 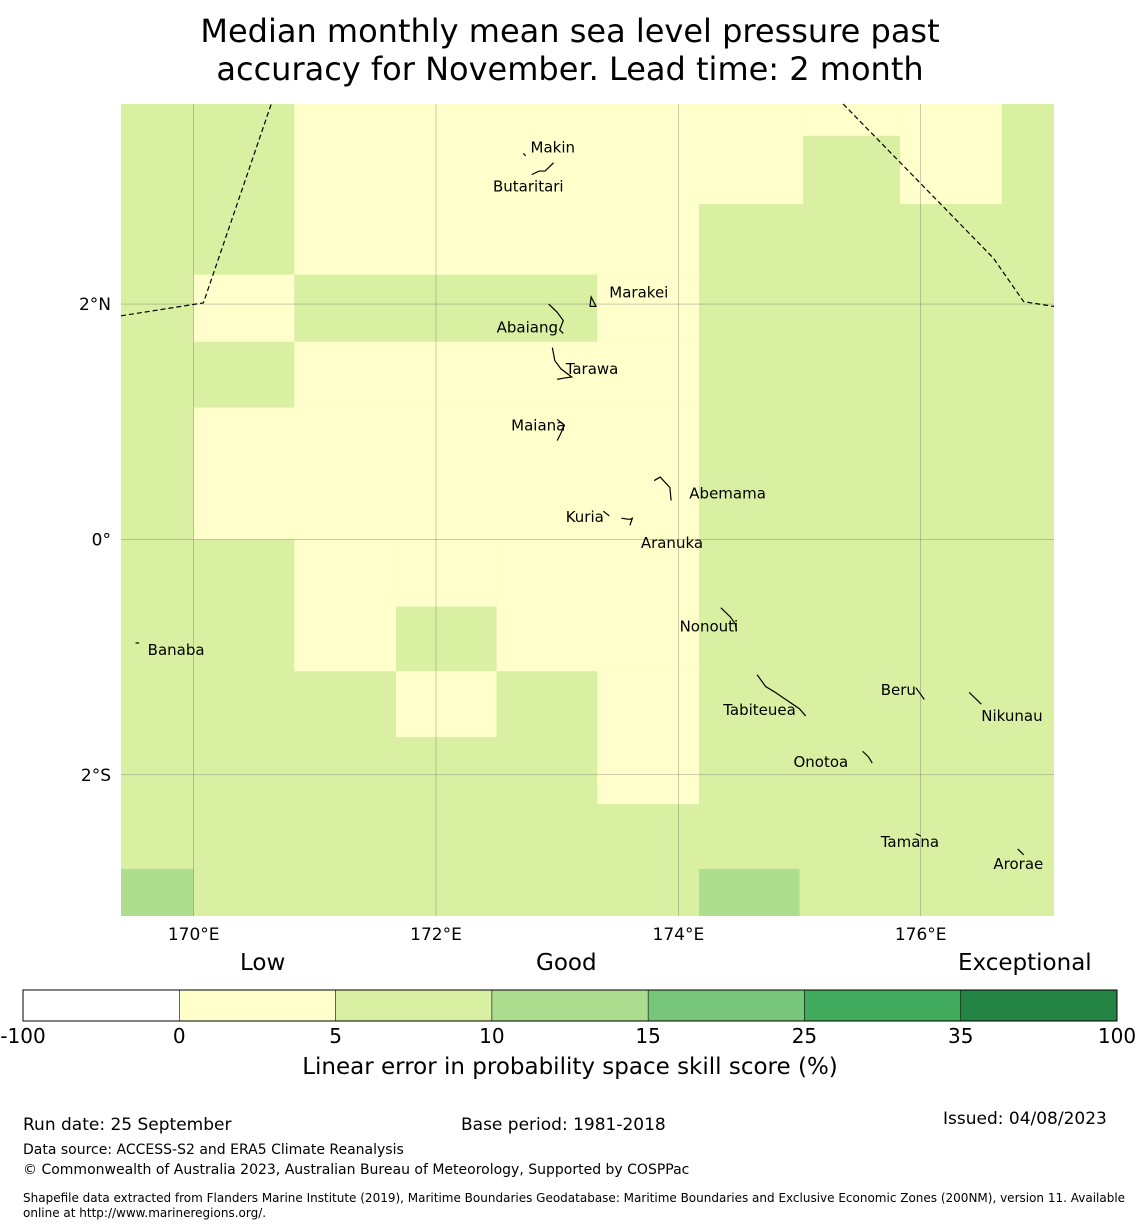 What do you see at coordinates (960, 1036) in the screenshot?
I see `colorbar-tick-label: 35` at bounding box center [960, 1036].